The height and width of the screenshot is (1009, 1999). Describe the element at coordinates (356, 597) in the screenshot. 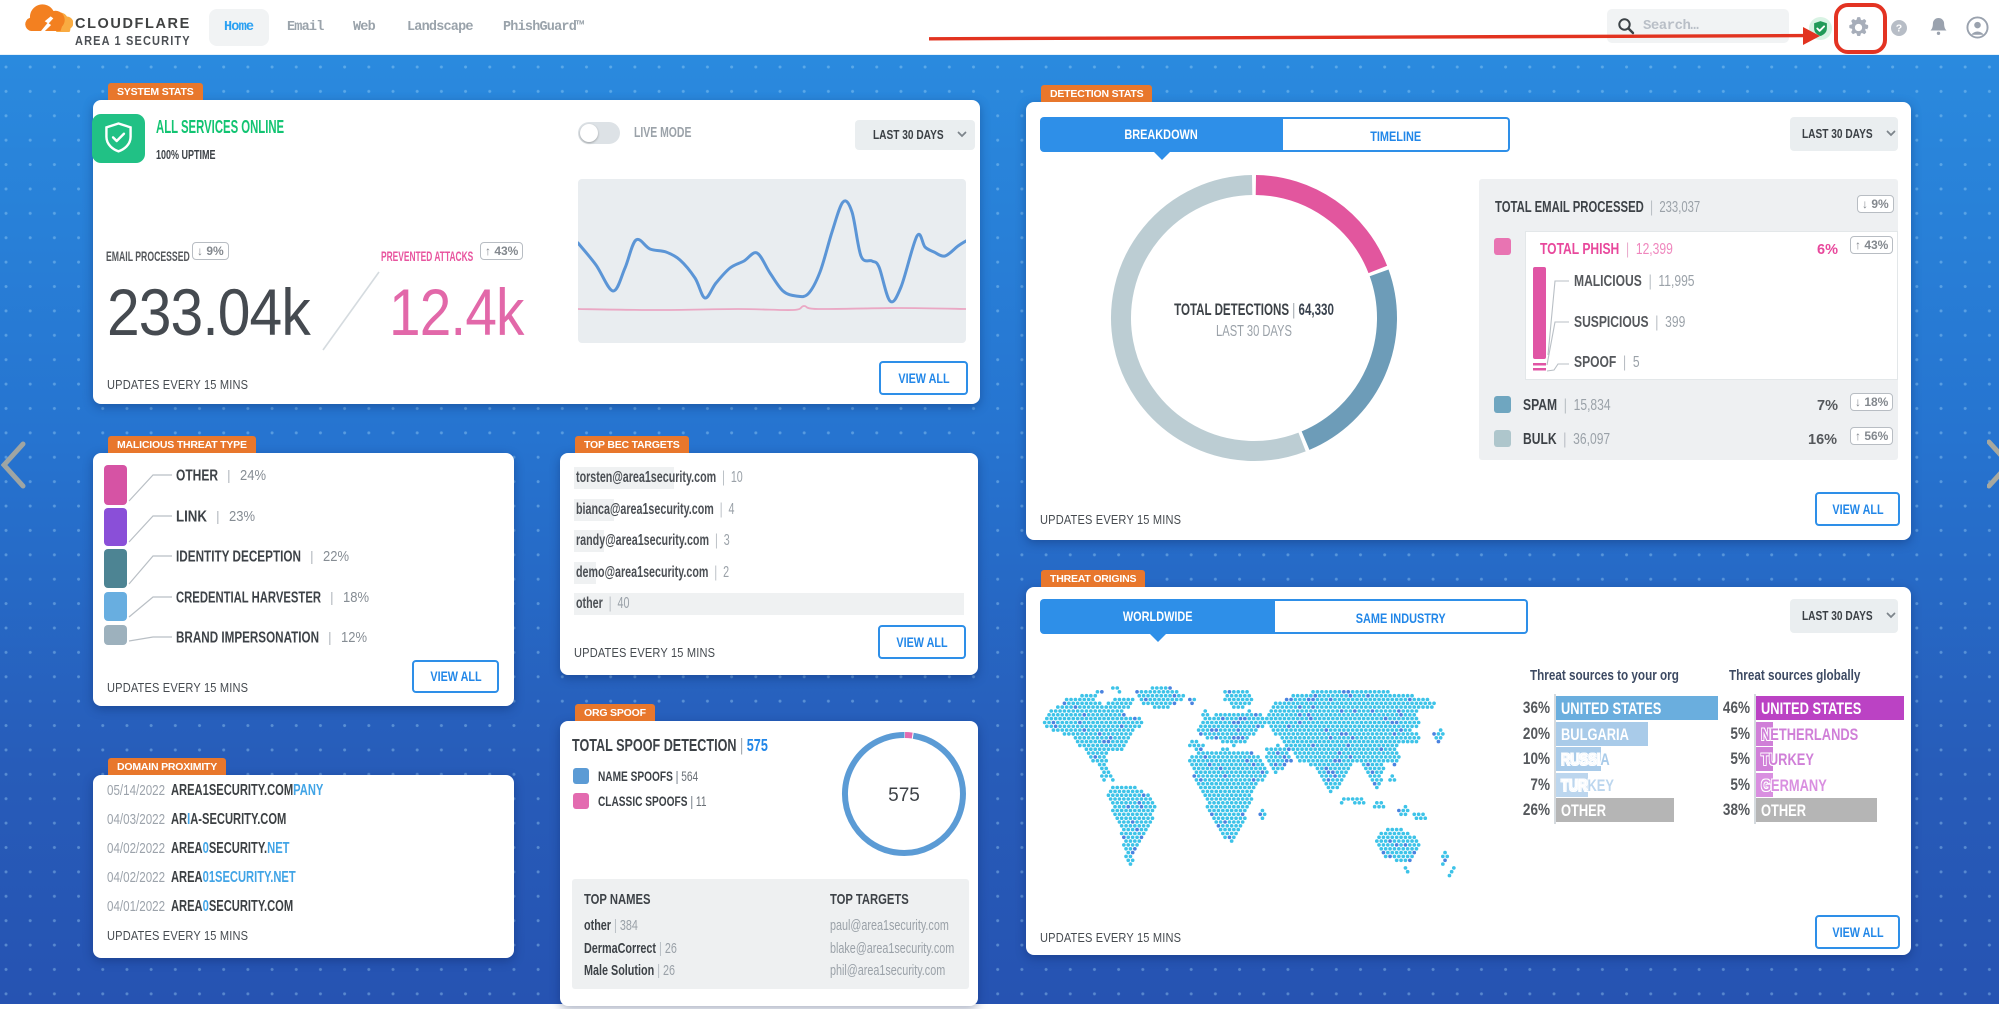

I see `svg-text: 18%` at that location.